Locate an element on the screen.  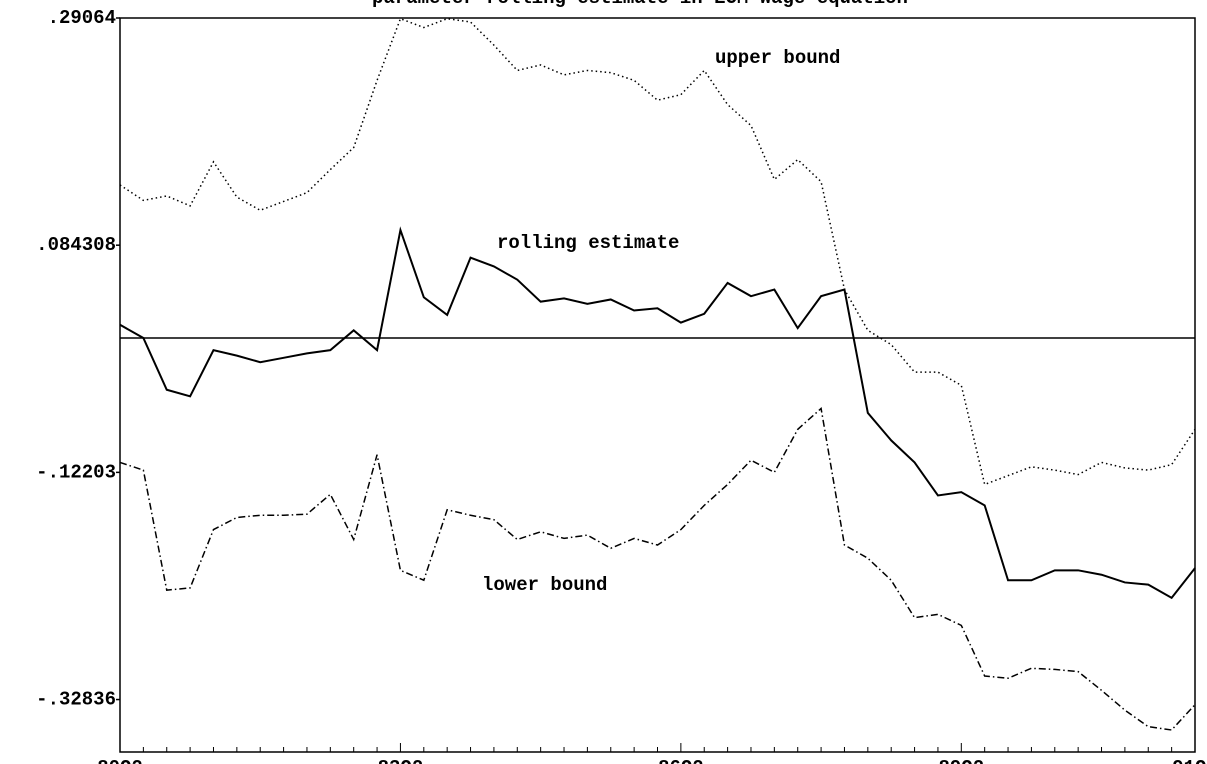
y-tick-label: .084308 is located at coordinates (76, 245).